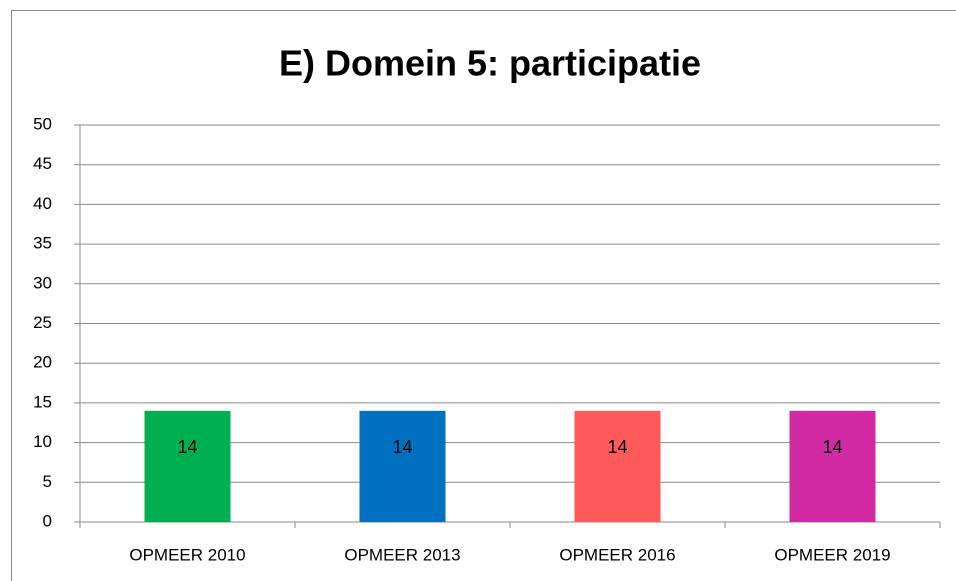 This screenshot has height=581, width=956. I want to click on y-tick-label: 35, so click(42, 243).